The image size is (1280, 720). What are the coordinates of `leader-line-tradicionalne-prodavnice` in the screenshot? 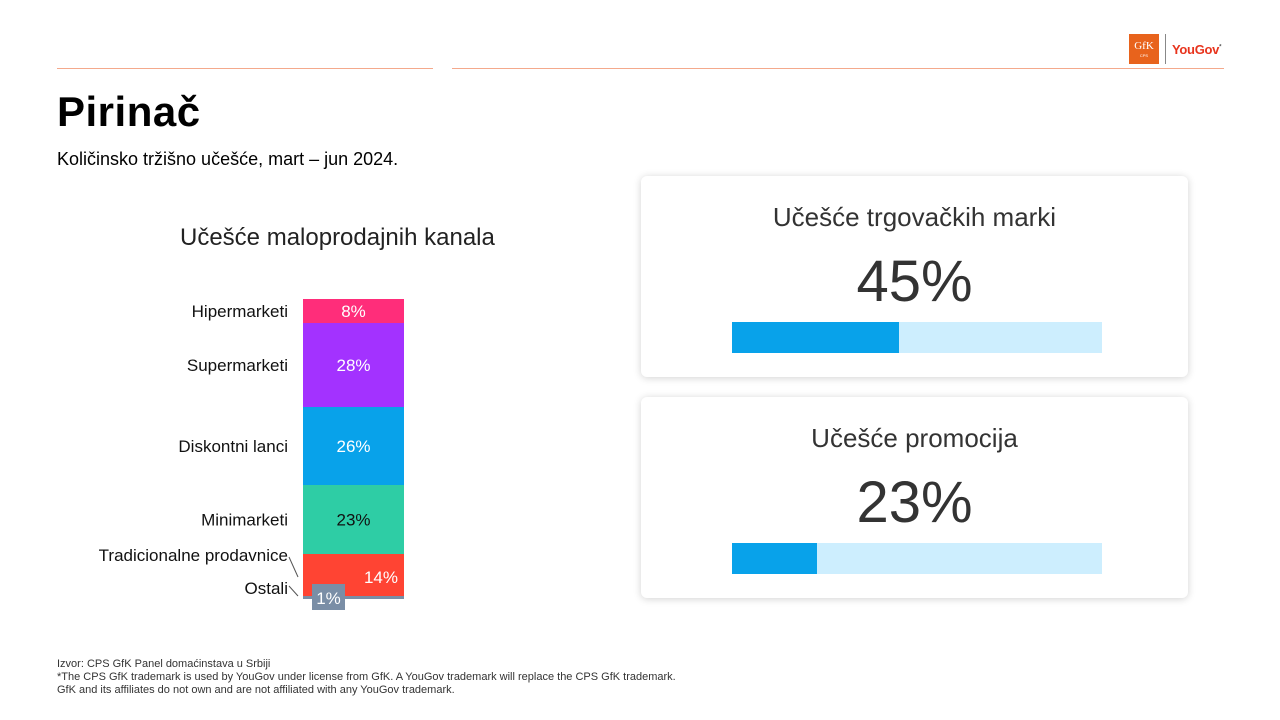 It's located at (293, 567).